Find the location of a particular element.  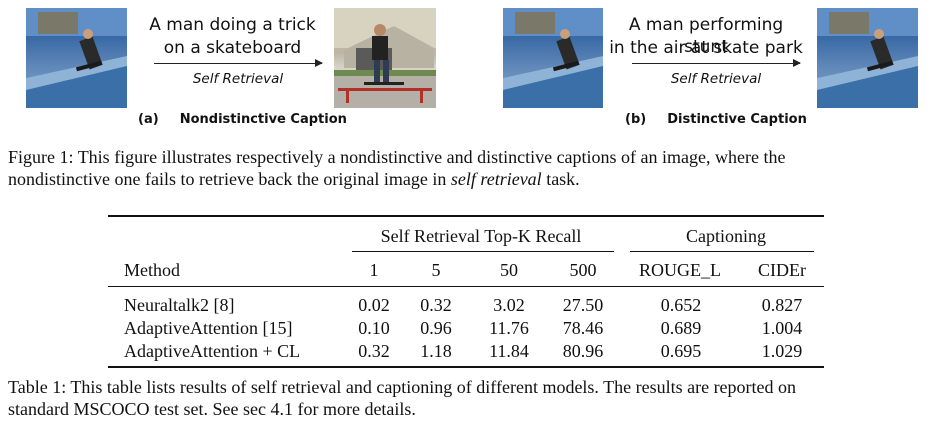

panel-b-prefix: (b) is located at coordinates (636, 119).